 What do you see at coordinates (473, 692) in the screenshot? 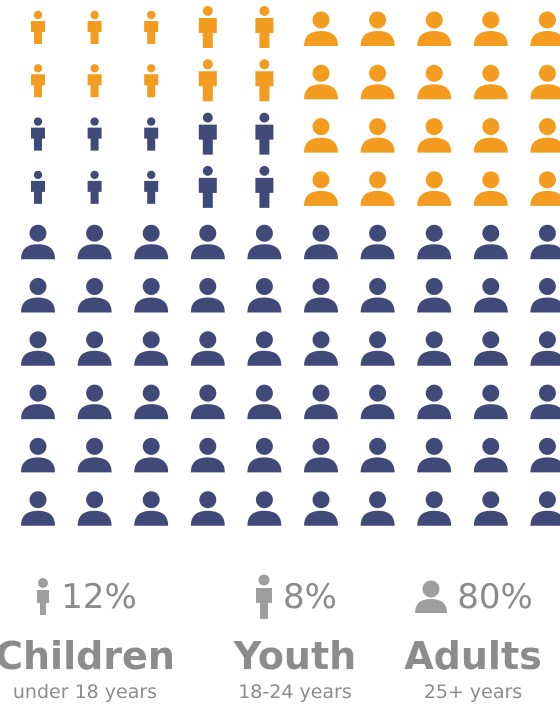
I see `adults-age-range: 25+ years` at bounding box center [473, 692].